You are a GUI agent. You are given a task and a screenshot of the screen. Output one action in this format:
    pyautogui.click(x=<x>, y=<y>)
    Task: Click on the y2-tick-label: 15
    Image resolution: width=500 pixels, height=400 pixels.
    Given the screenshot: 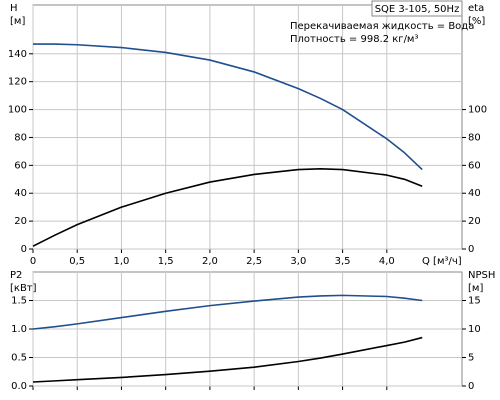 What is the action you would take?
    pyautogui.click(x=474, y=301)
    